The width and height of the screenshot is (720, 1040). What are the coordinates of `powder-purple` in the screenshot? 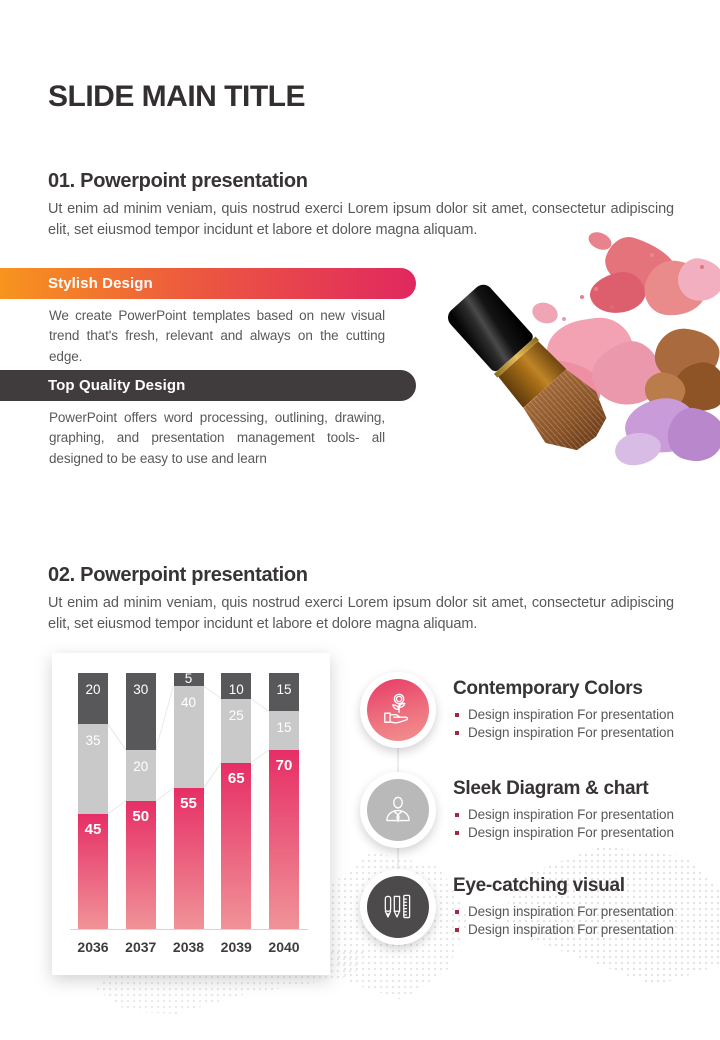 It's located at (638, 449).